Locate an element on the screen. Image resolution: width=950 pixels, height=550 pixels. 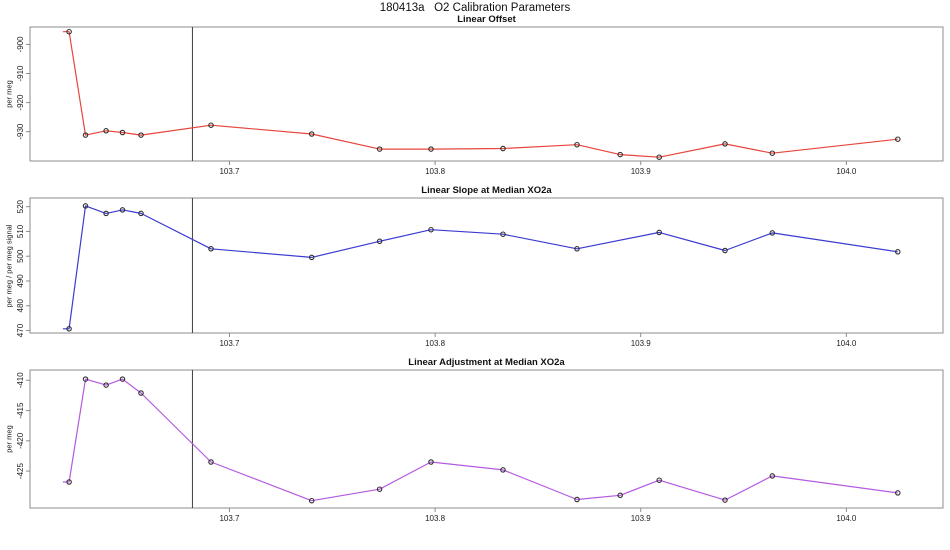
y-tick-label: 490 is located at coordinates (20, 281).